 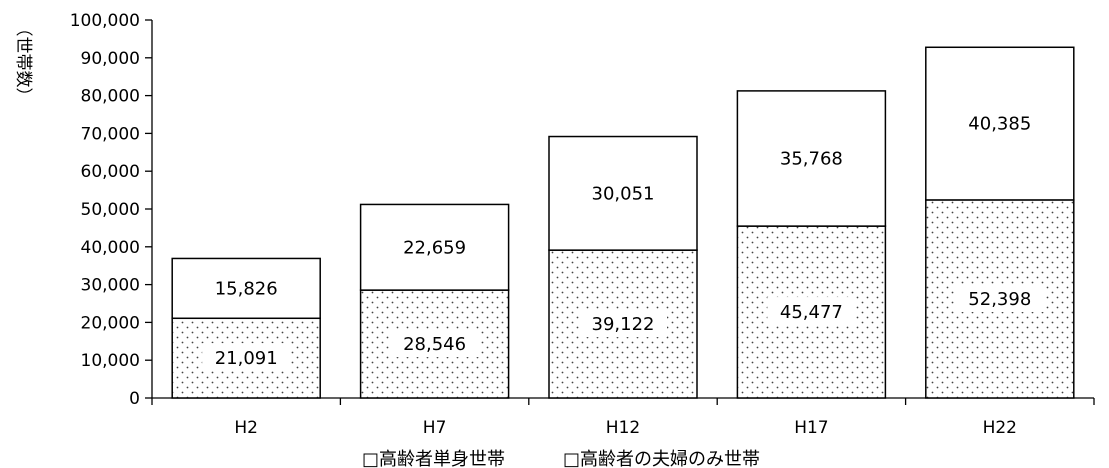 I want to click on value-label-single-H22: 52,398, so click(x=999, y=299).